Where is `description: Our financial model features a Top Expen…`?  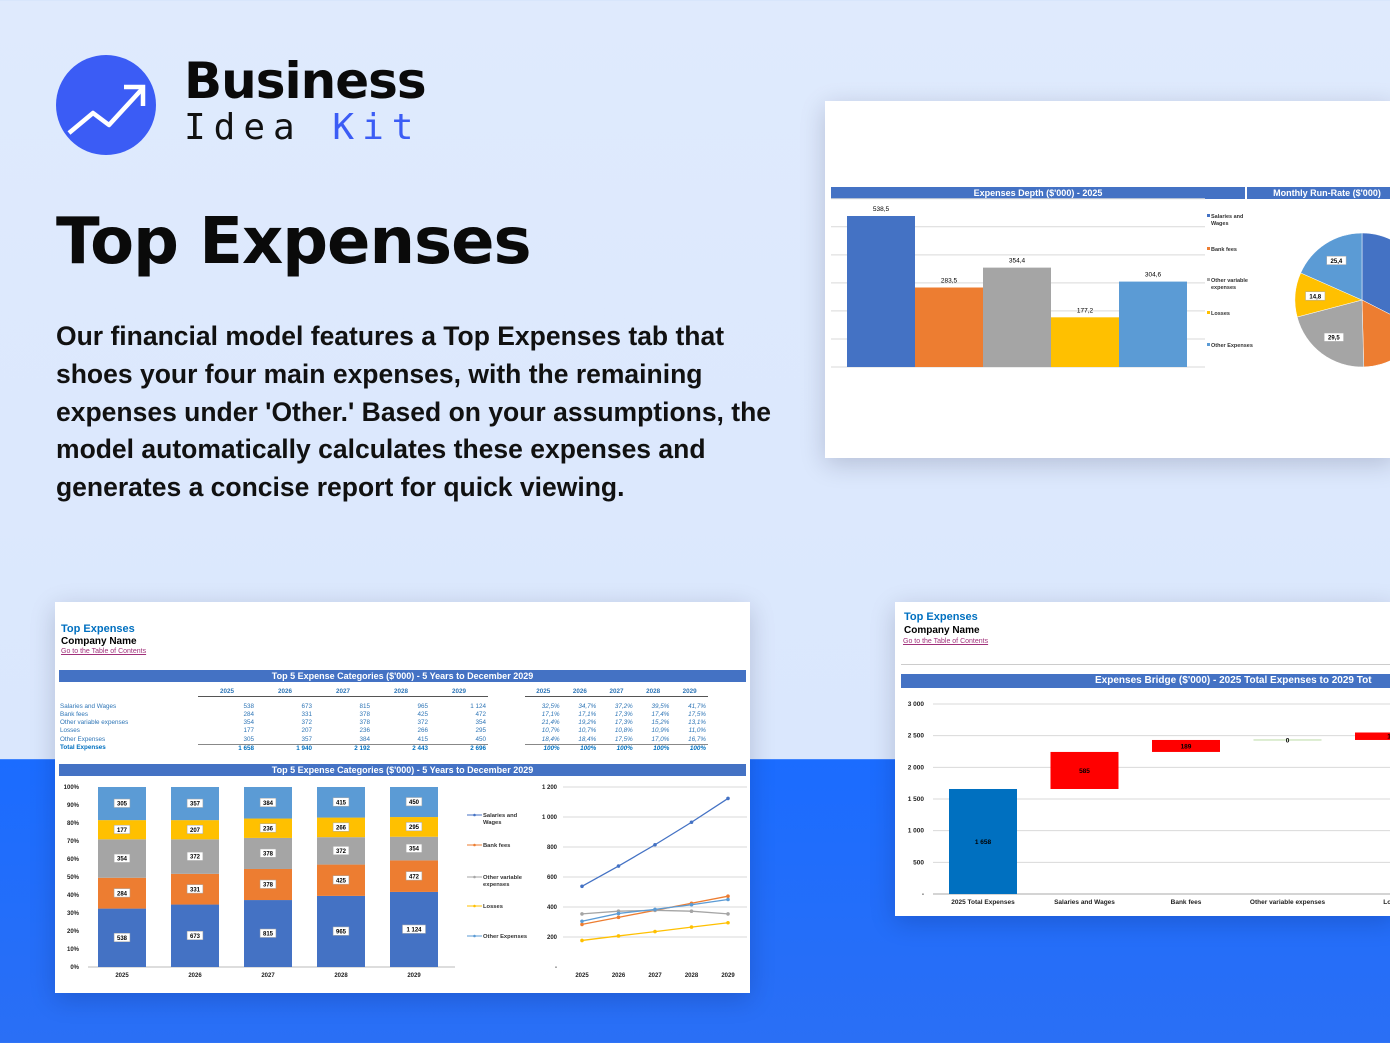 description: Our financial model features a Top Expen… is located at coordinates (414, 412).